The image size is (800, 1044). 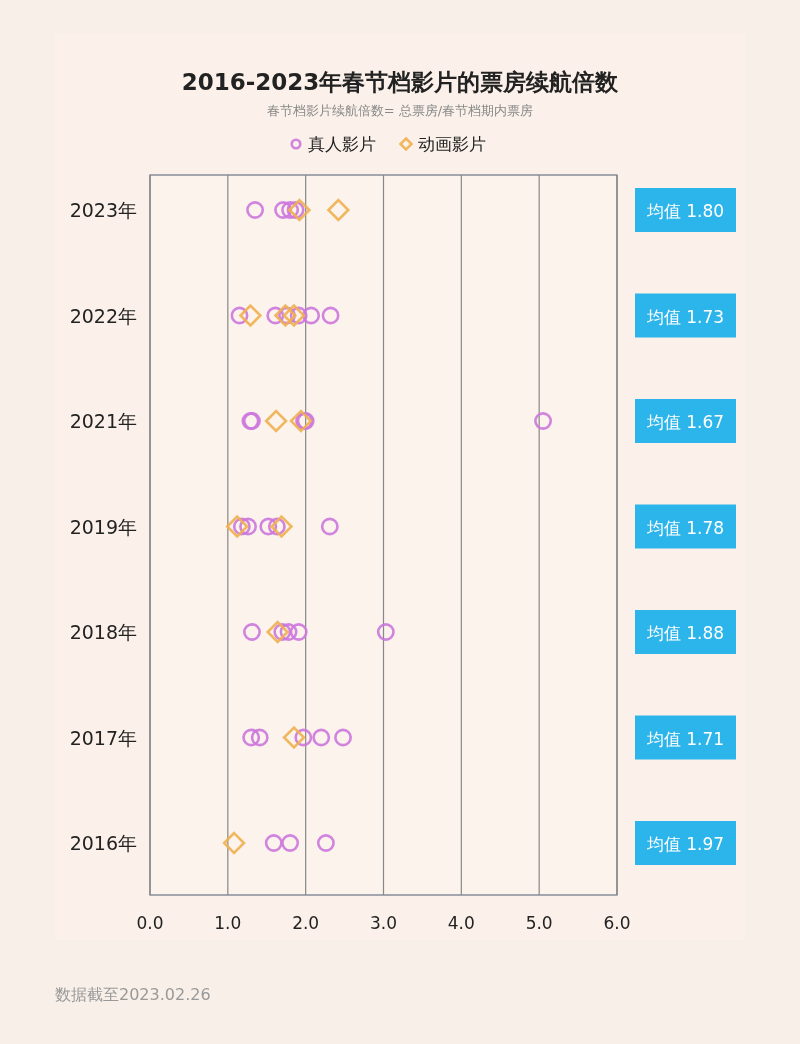 What do you see at coordinates (103, 315) in the screenshot?
I see `y-tick-label: 2022年` at bounding box center [103, 315].